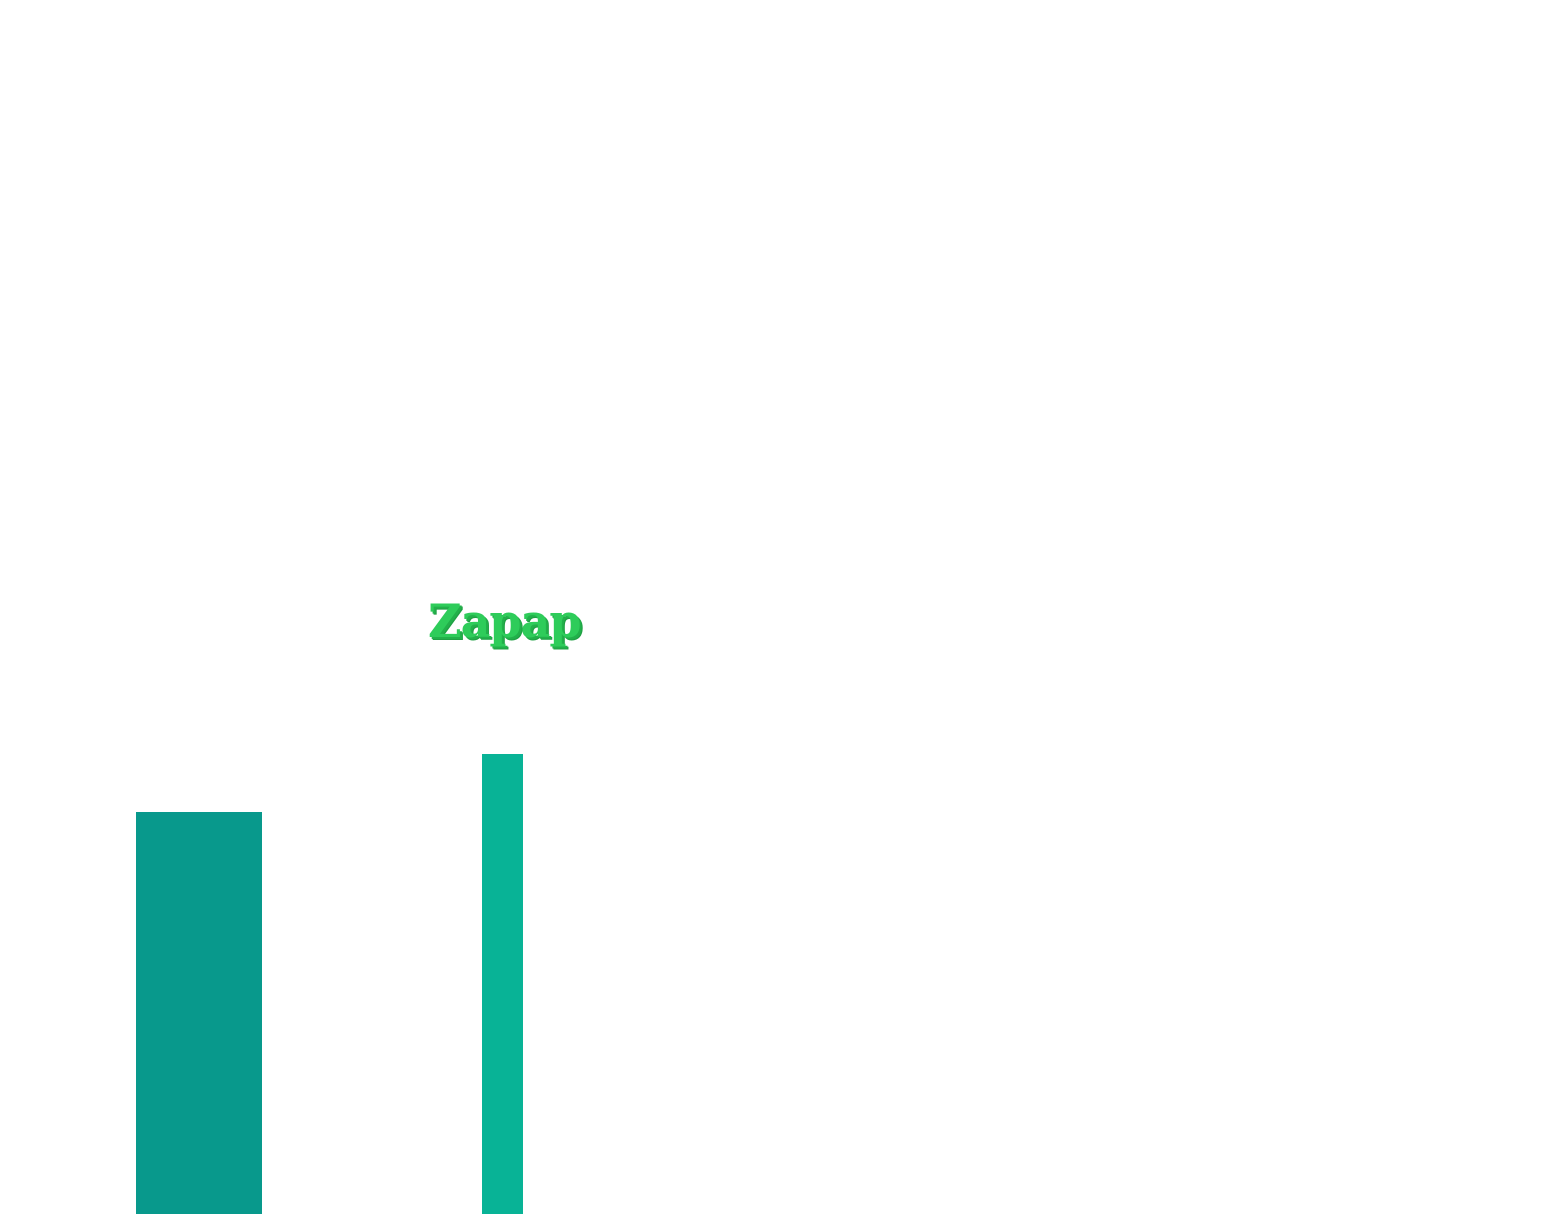  I want to click on decorative-block-right, so click(502, 984).